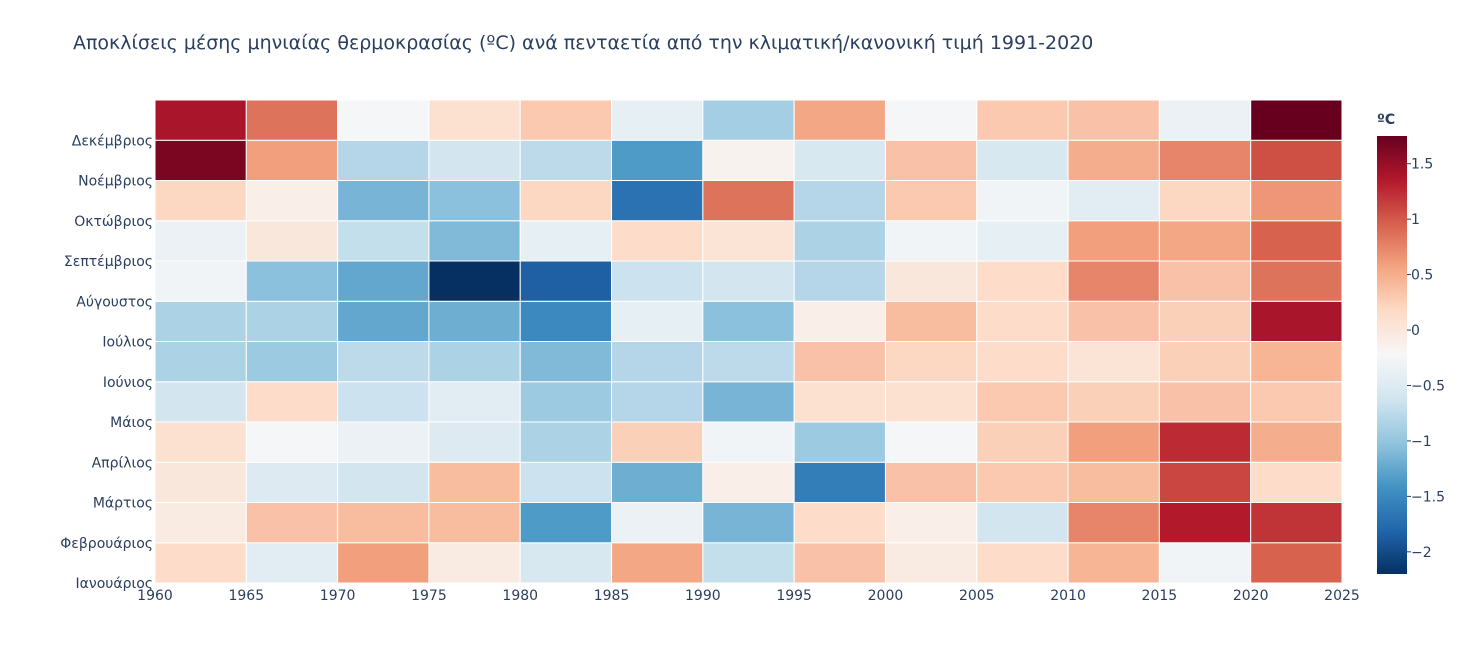 The height and width of the screenshot is (664, 1459). What do you see at coordinates (246, 596) in the screenshot?
I see `x-tick-label: 1965` at bounding box center [246, 596].